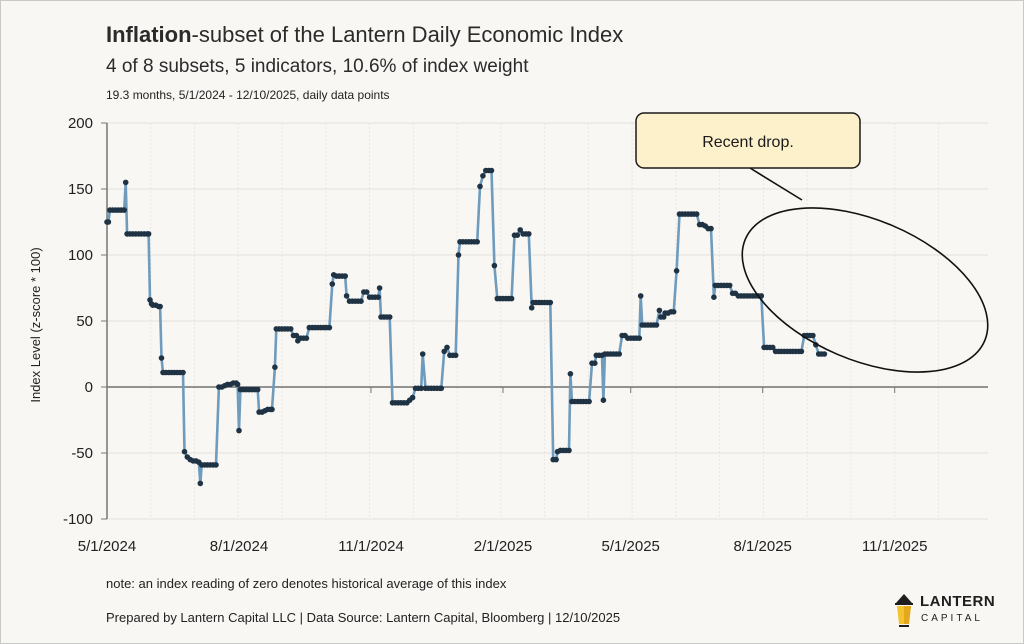 Image resolution: width=1024 pixels, height=644 pixels. I want to click on x-tick-label: 2/1/2025, so click(503, 546).